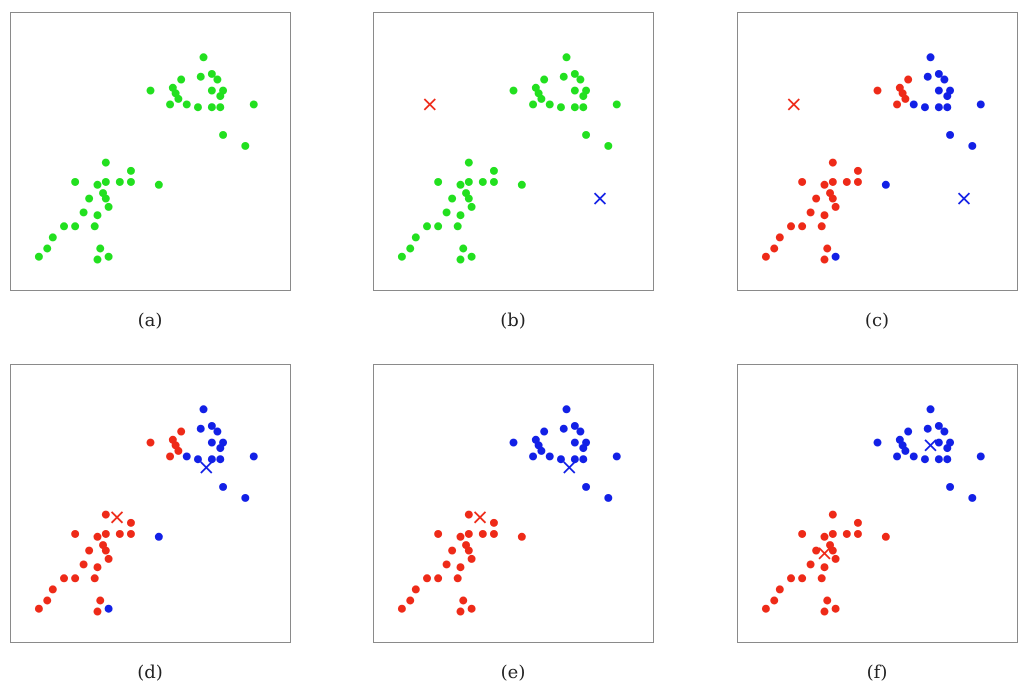  I want to click on scatter-plot, so click(146, 510).